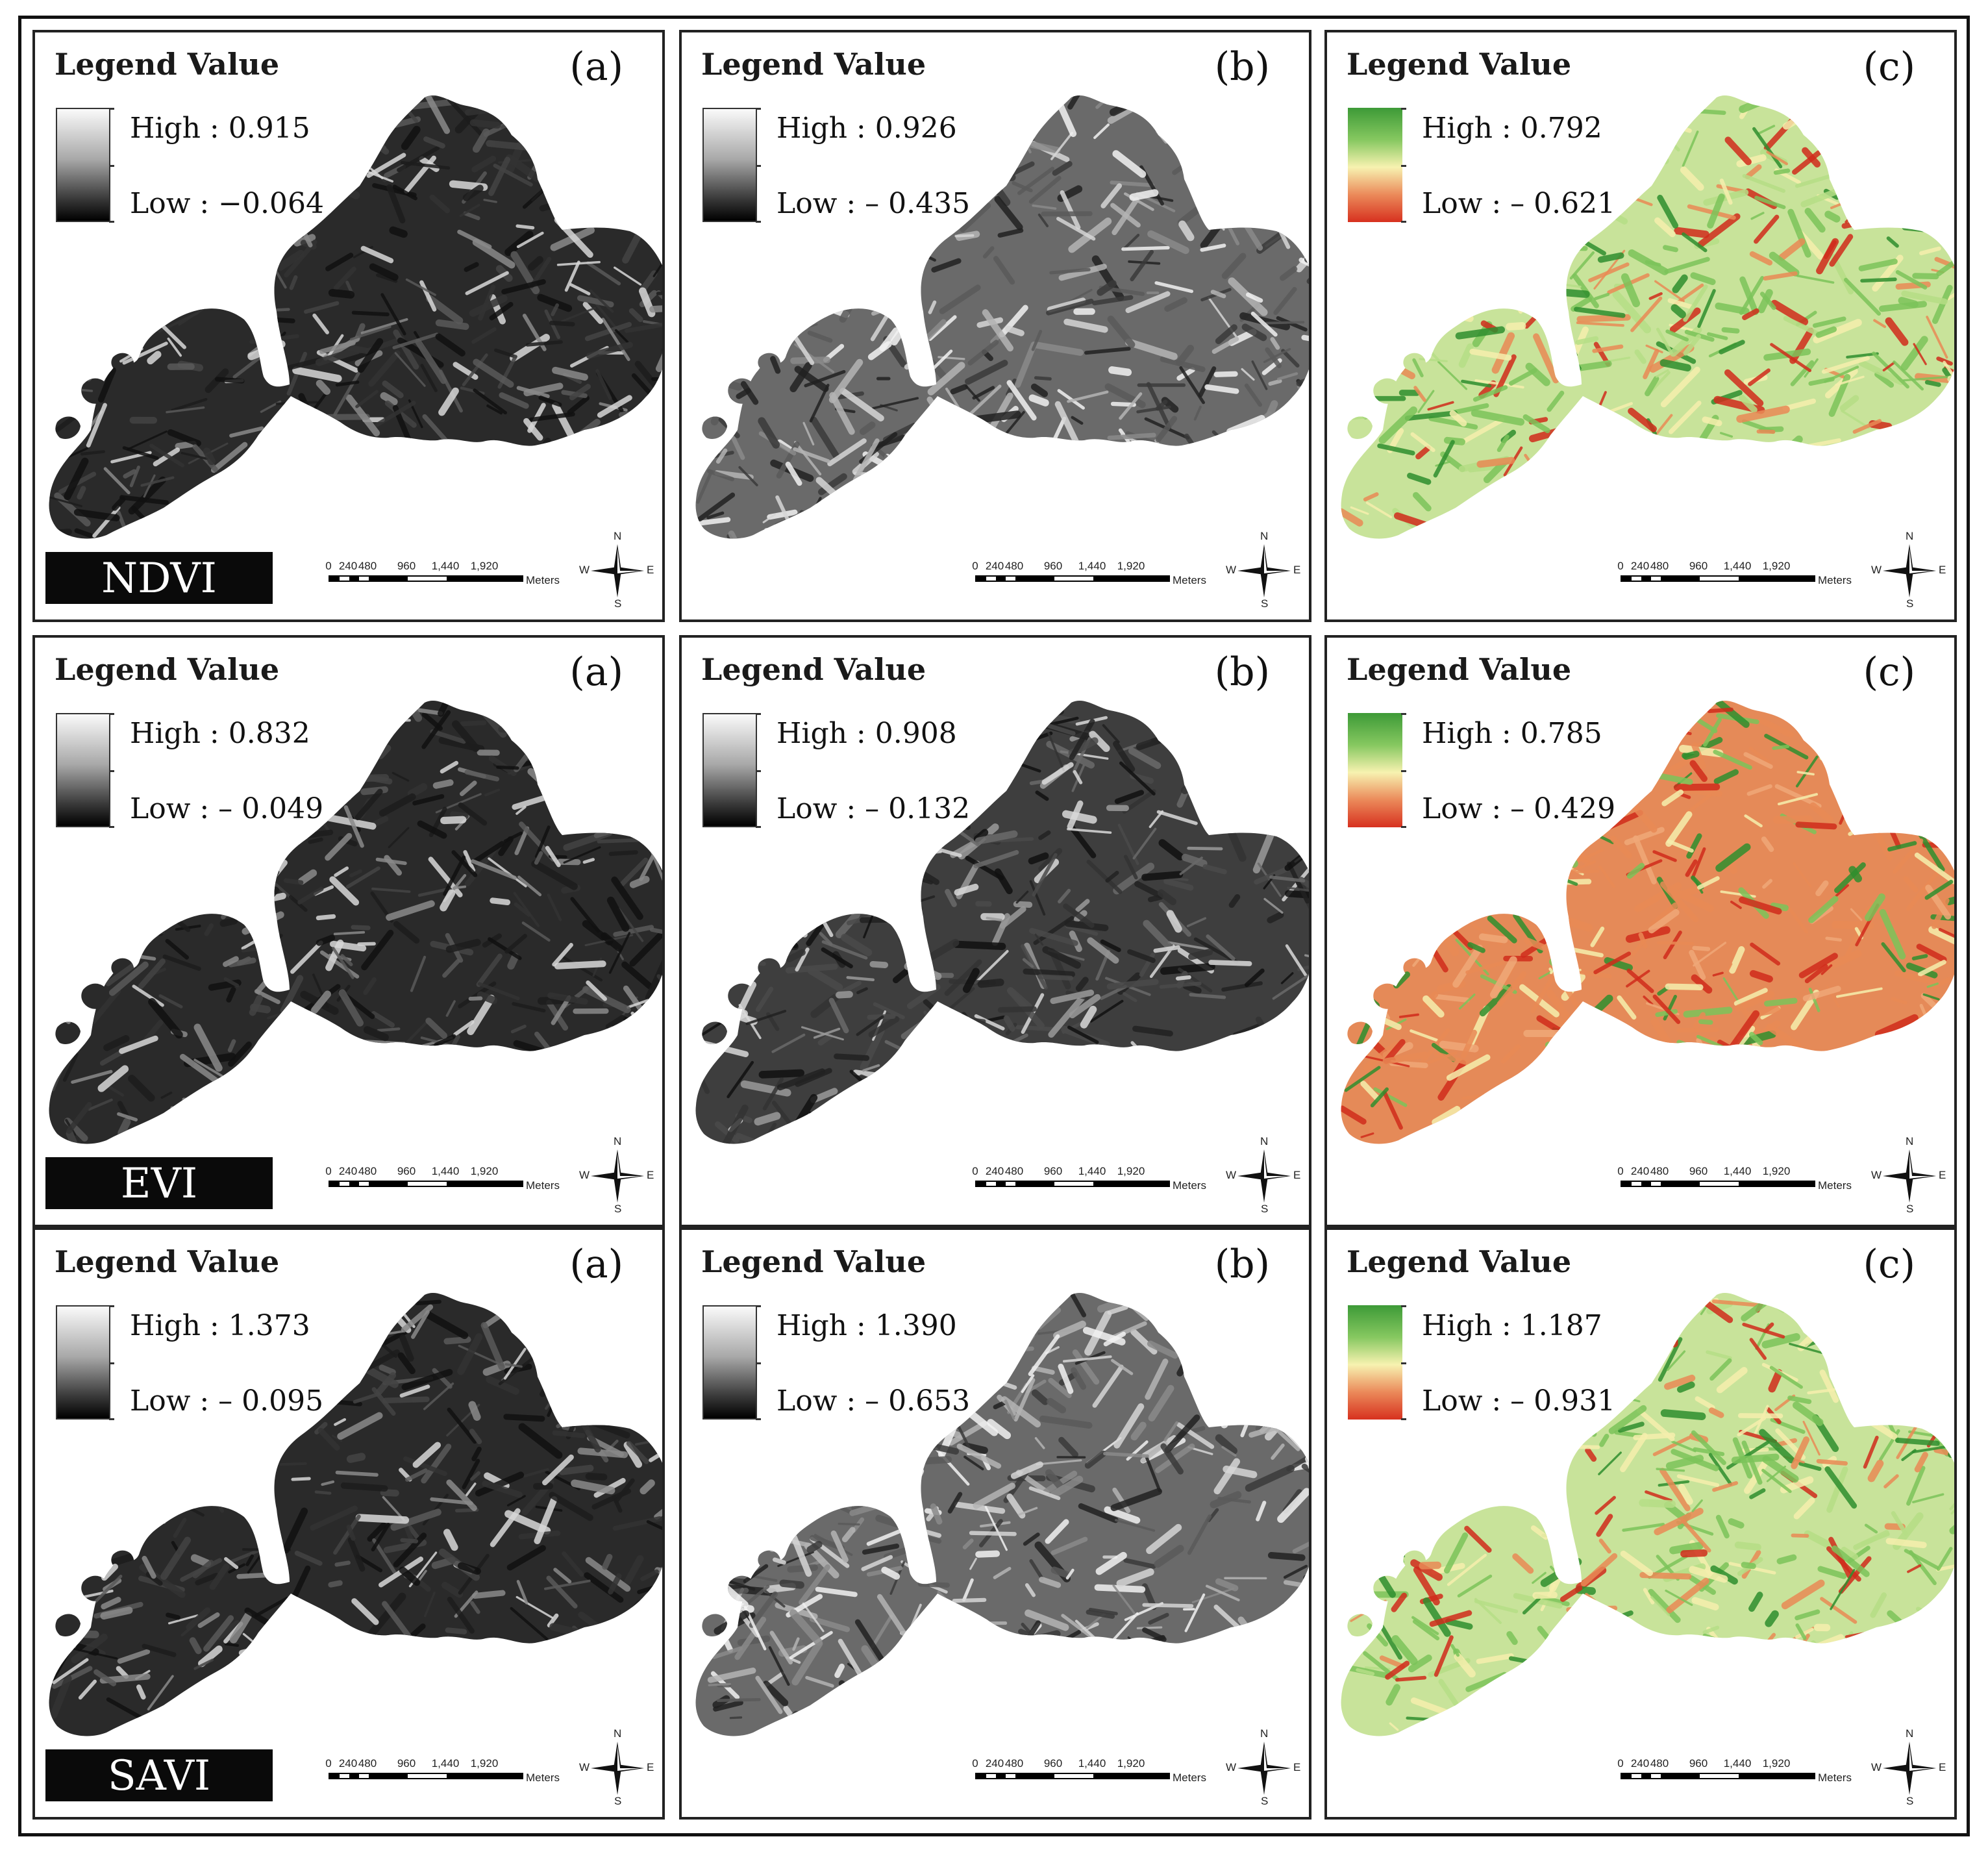  I want to click on panel-letter: (c), so click(1889, 67).